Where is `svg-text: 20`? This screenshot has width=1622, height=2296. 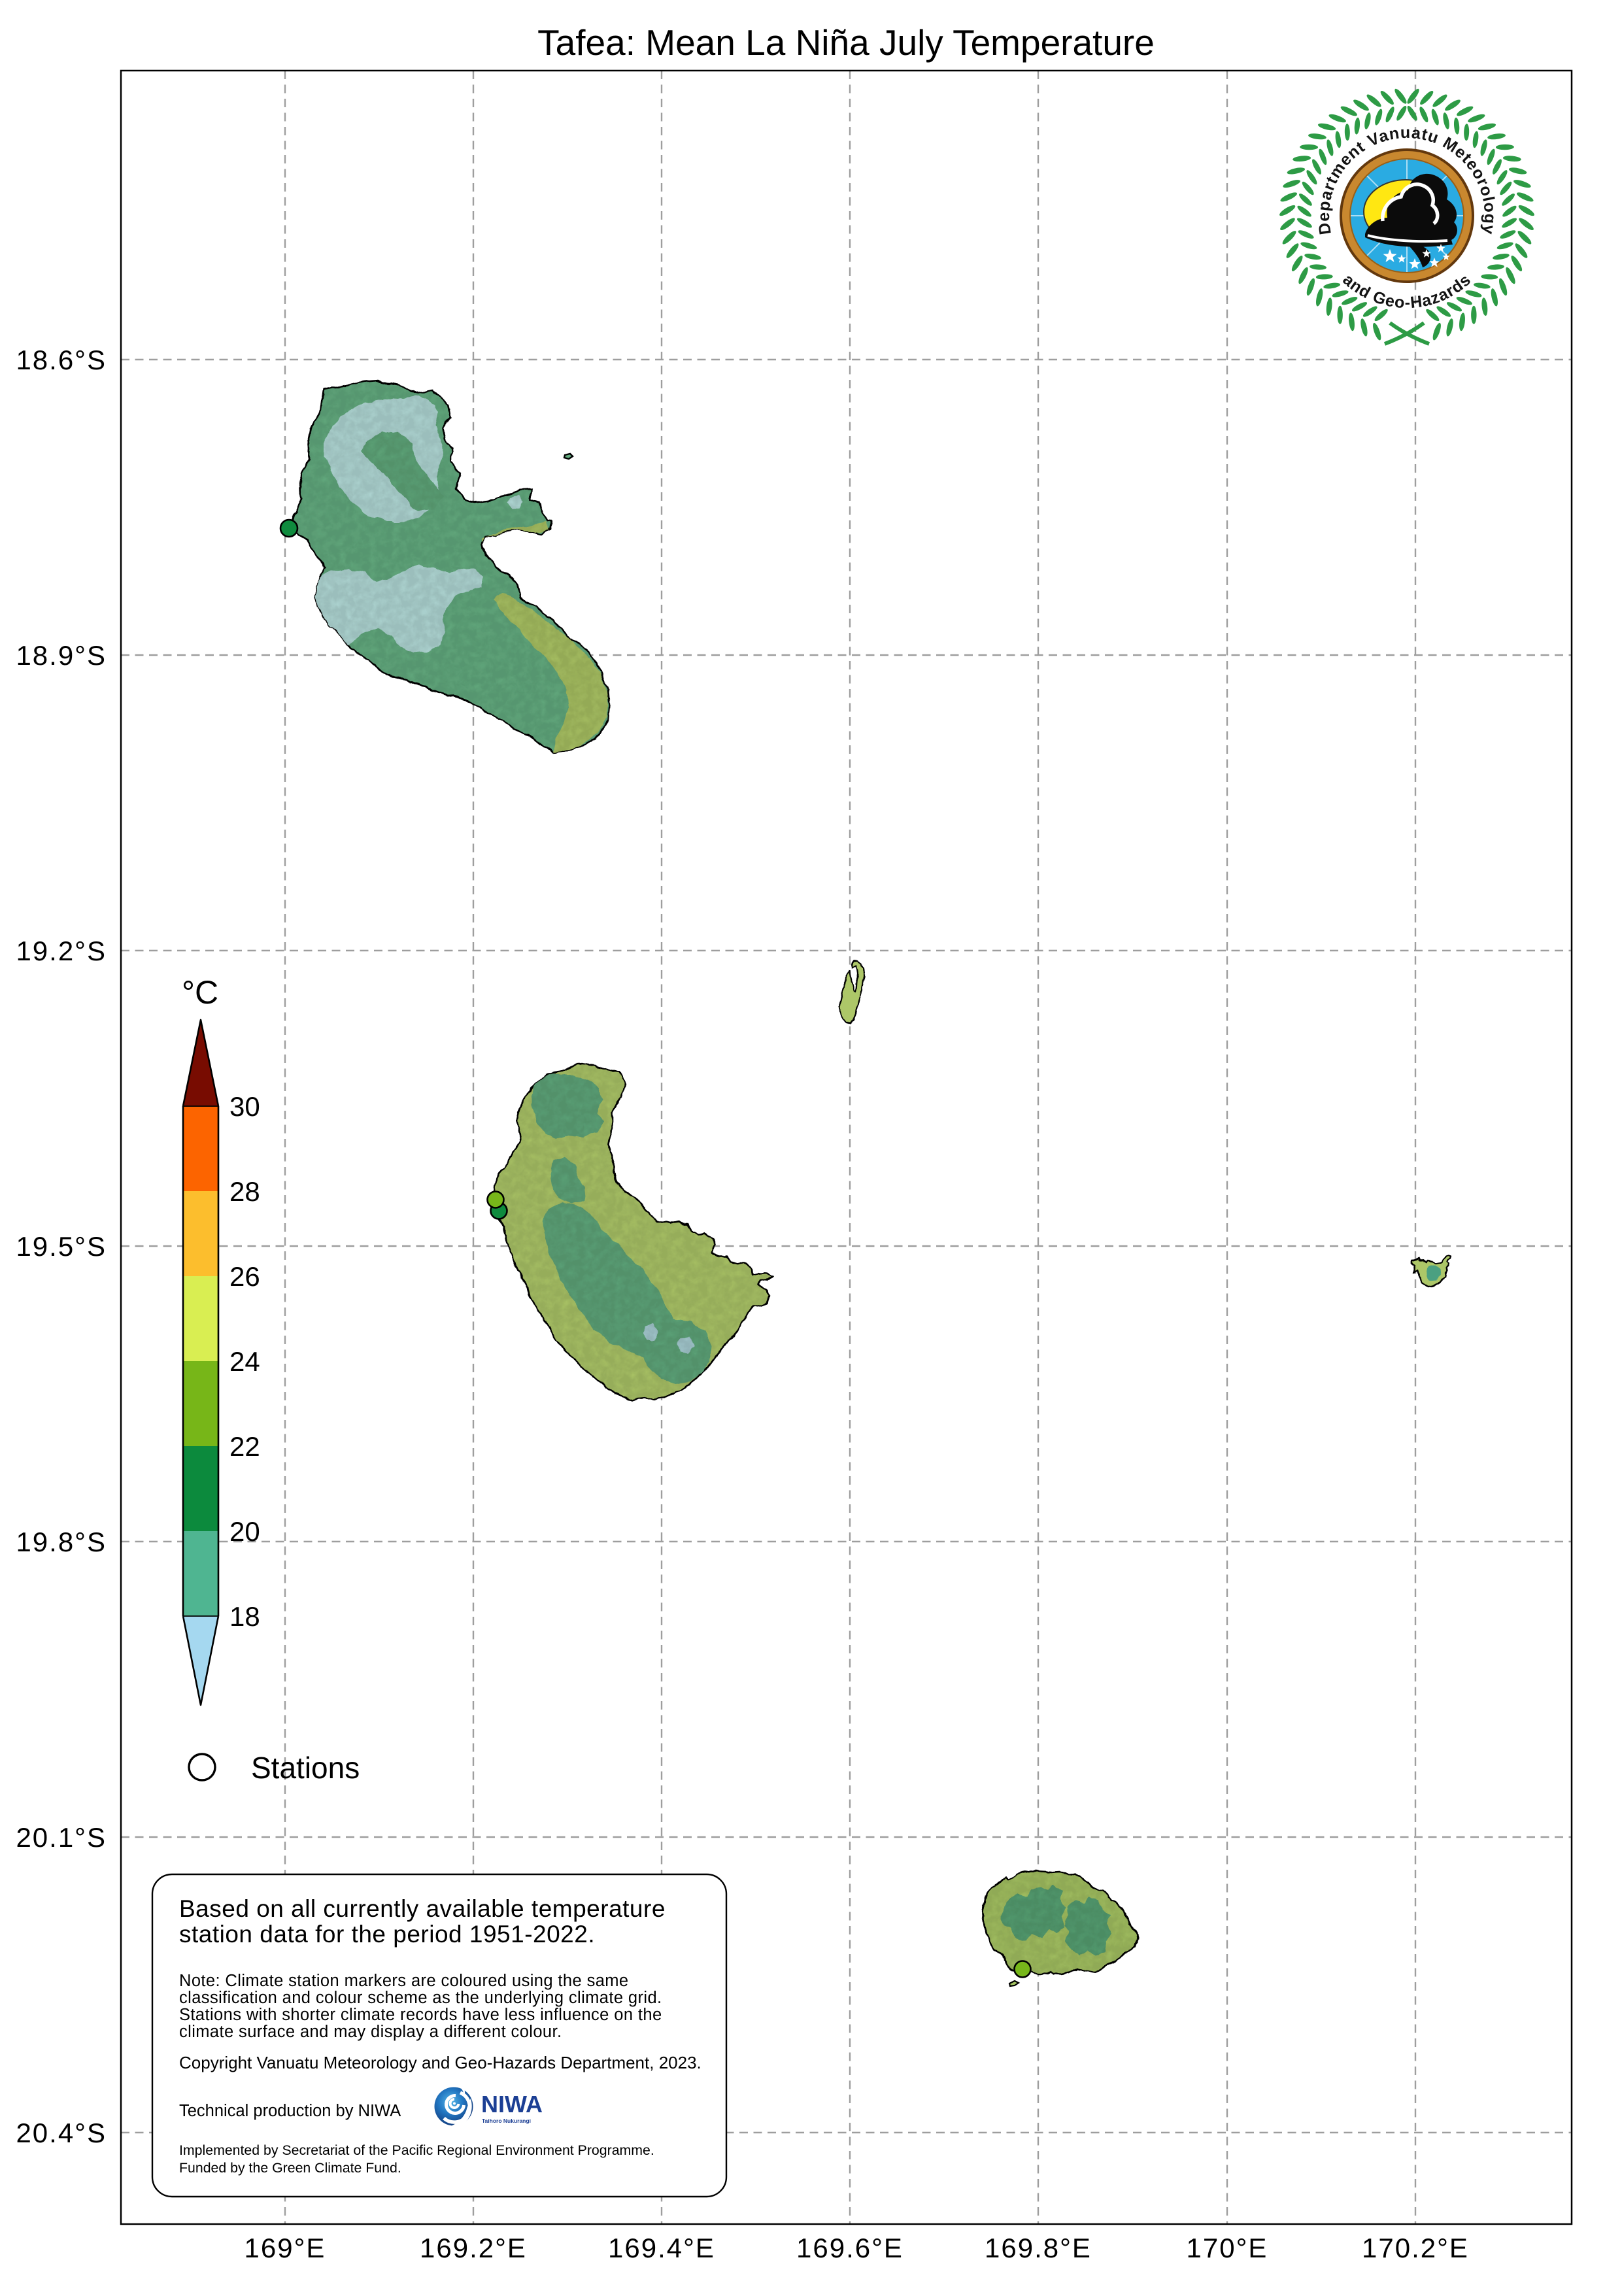
svg-text: 20 is located at coordinates (244, 1532).